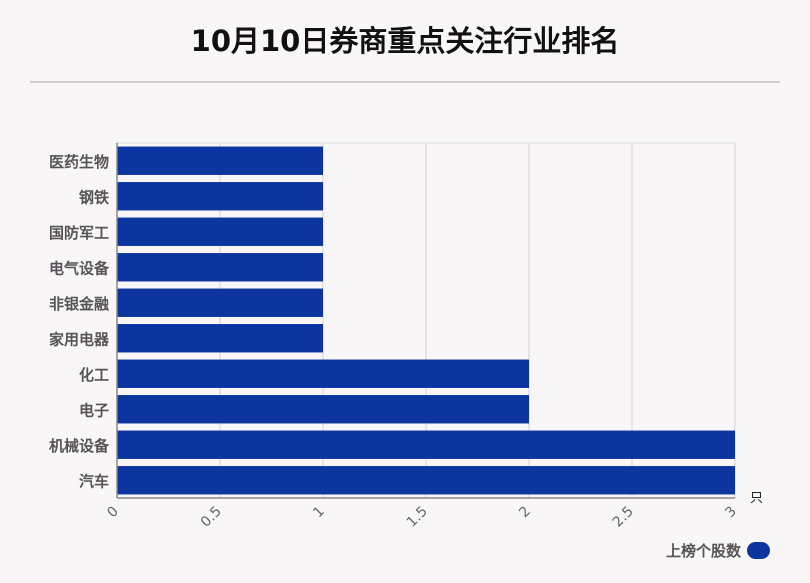 The height and width of the screenshot is (583, 810). What do you see at coordinates (94, 481) in the screenshot?
I see `category-label: 汽车` at bounding box center [94, 481].